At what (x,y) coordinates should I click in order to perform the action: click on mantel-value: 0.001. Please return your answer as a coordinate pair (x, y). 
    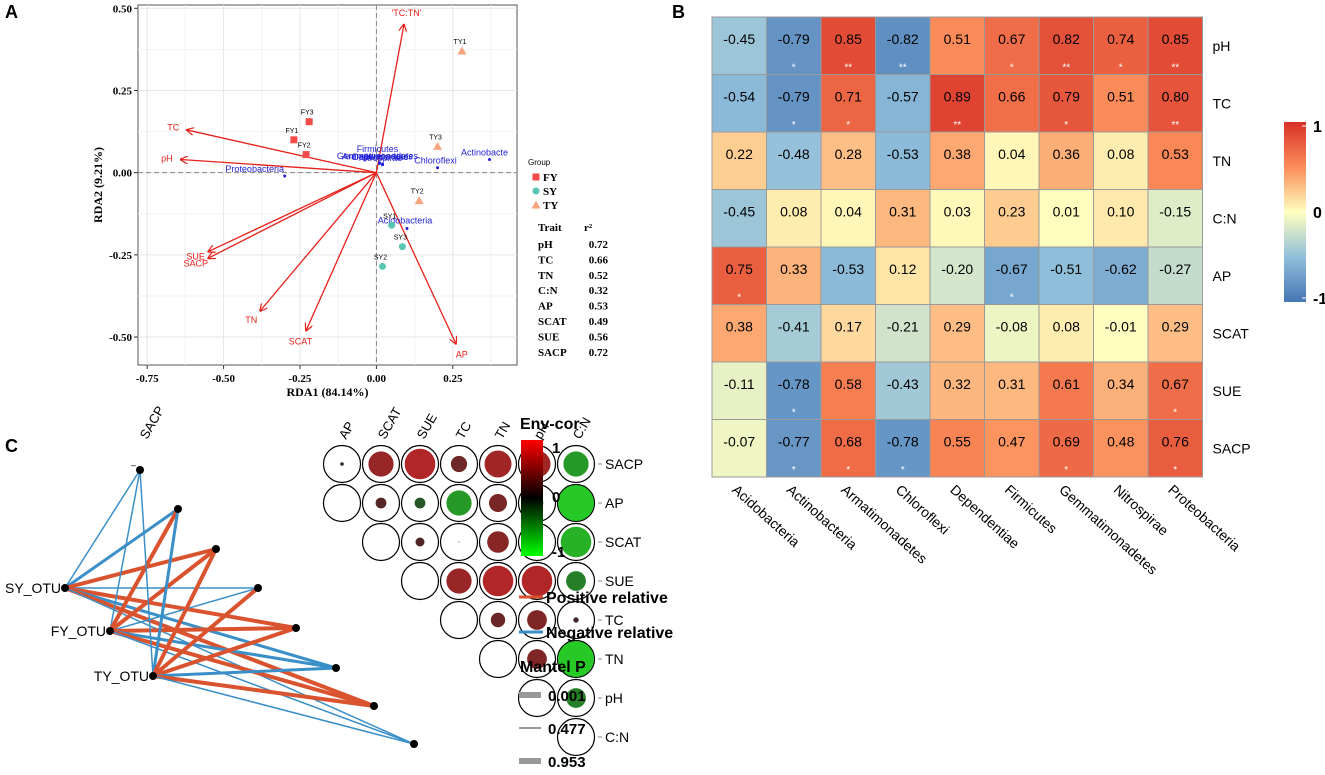
    Looking at the image, I should click on (567, 696).